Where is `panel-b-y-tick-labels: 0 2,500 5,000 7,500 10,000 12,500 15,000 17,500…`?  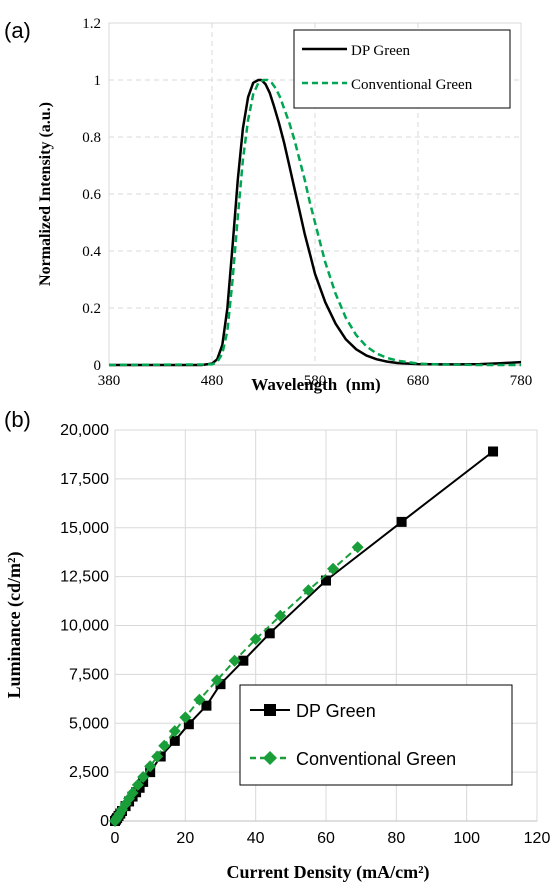 panel-b-y-tick-labels: 0 2,500 5,000 7,500 10,000 12,500 15,000 17,500… is located at coordinates (84, 626).